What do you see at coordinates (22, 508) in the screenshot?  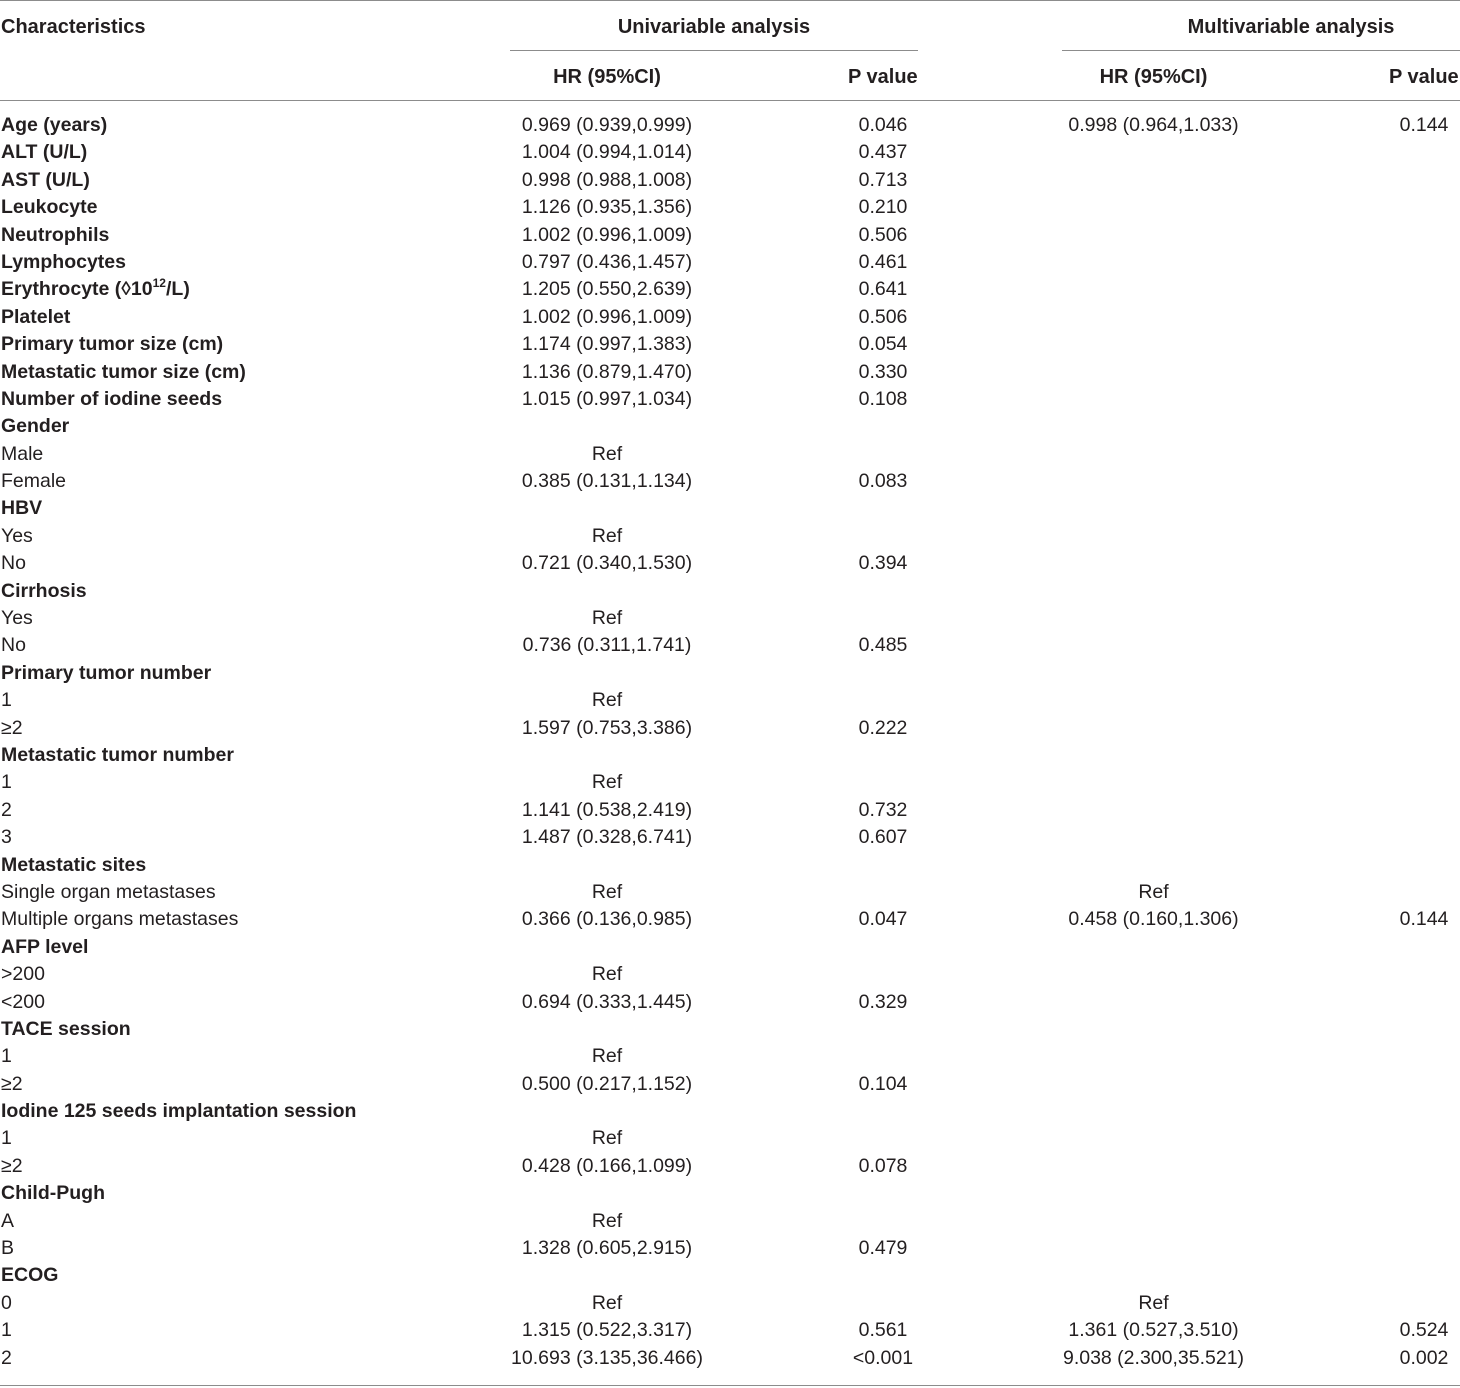 I see `row-label: HBV` at bounding box center [22, 508].